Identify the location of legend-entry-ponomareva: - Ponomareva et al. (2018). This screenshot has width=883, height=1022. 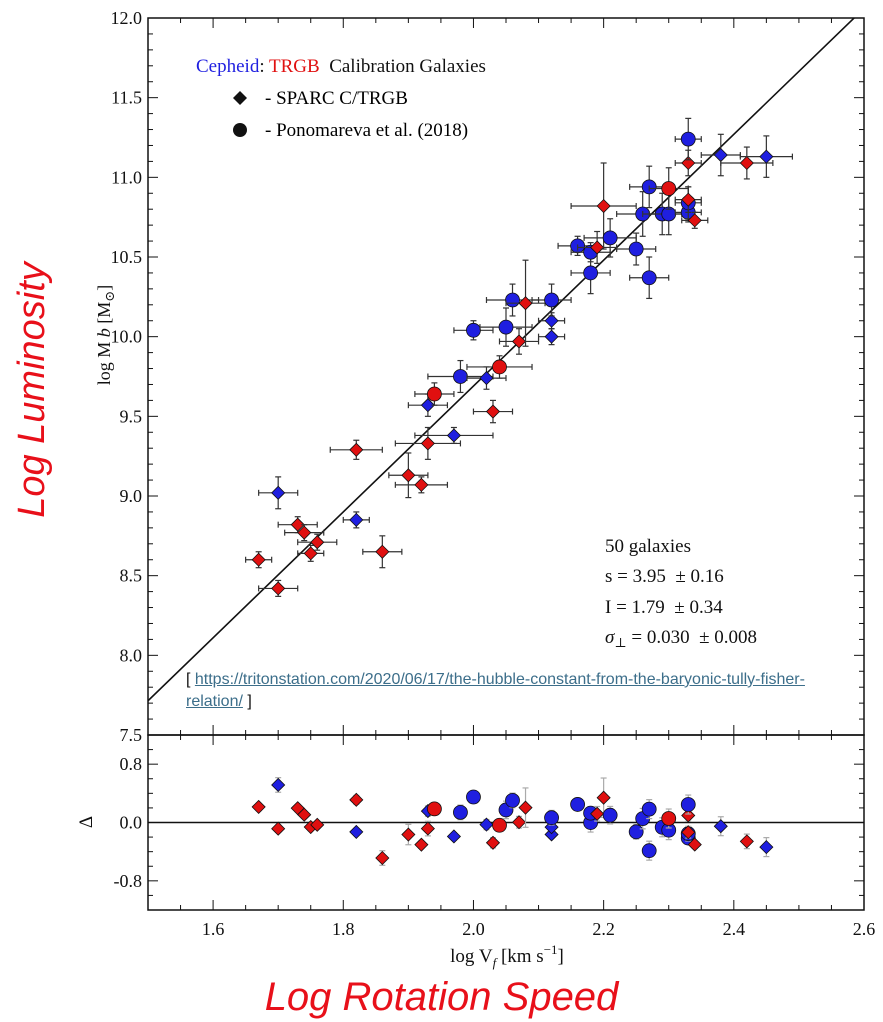
(366, 130).